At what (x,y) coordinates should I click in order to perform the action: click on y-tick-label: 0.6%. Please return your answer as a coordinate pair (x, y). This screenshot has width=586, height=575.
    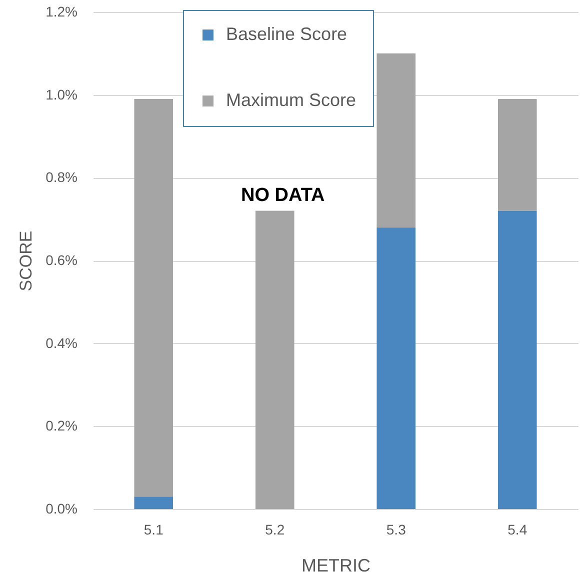
    Looking at the image, I should click on (62, 260).